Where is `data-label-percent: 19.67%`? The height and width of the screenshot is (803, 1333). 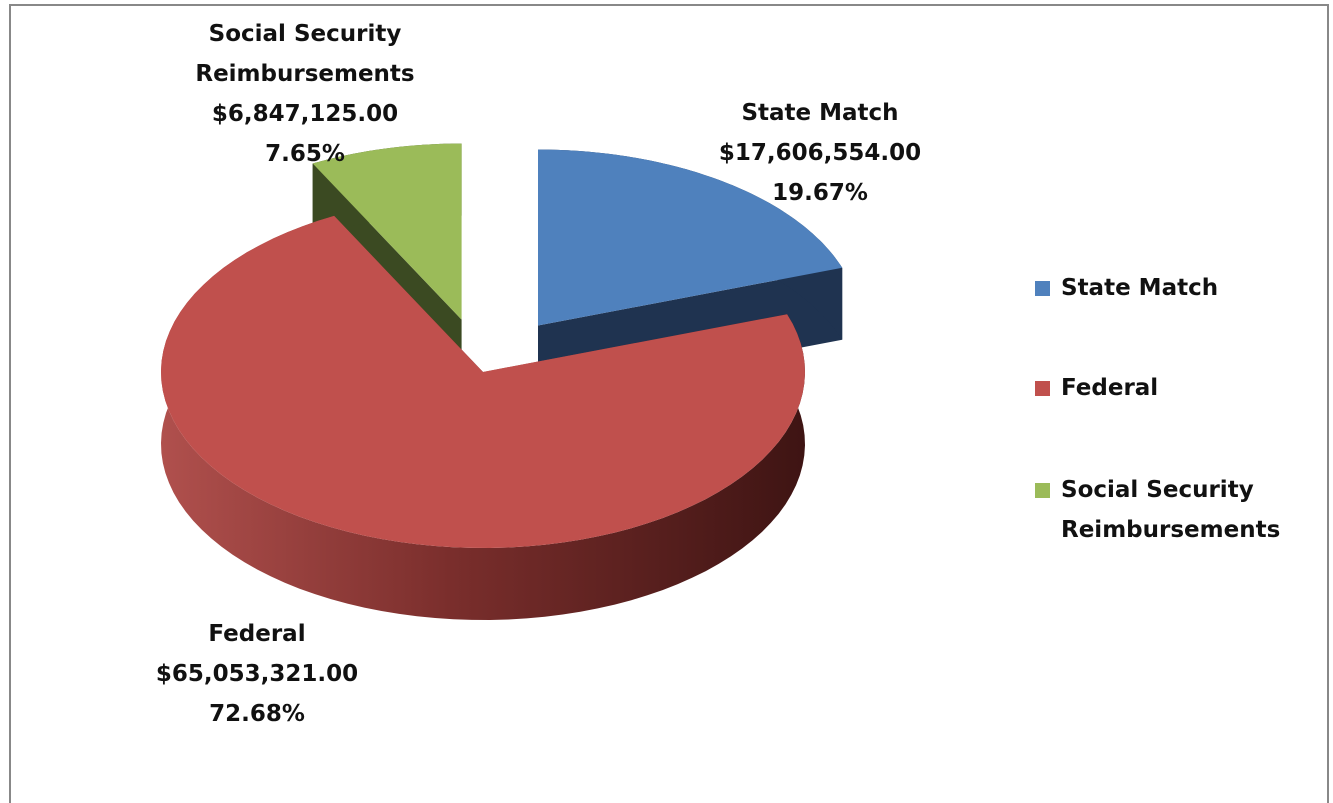
data-label-percent: 19.67% is located at coordinates (820, 193).